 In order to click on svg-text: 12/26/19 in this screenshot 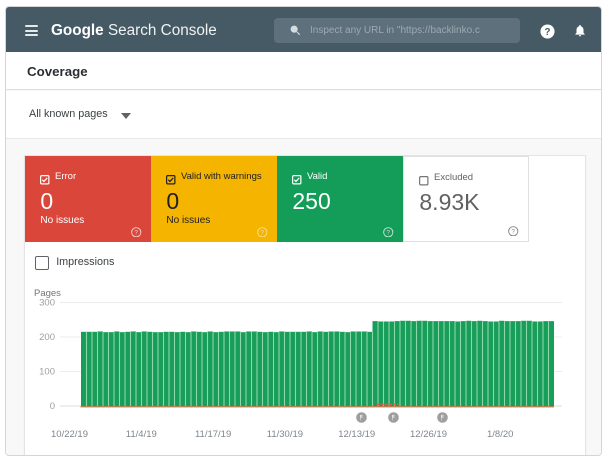, I will do `click(428, 434)`.